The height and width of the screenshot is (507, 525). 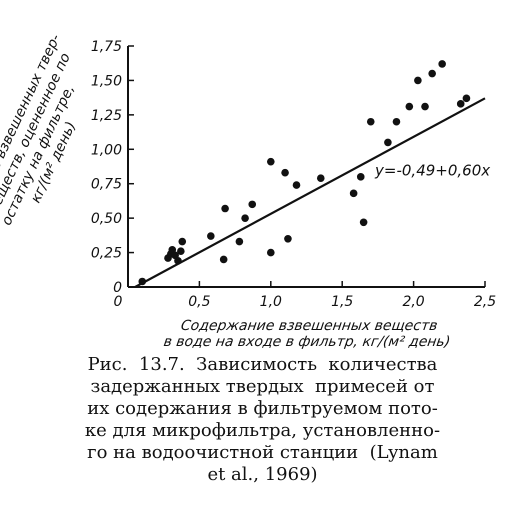 I want to click on x-axis-ticks: 0 0,5 1,0 1,5 2,0 2,5, so click(x=305, y=295).